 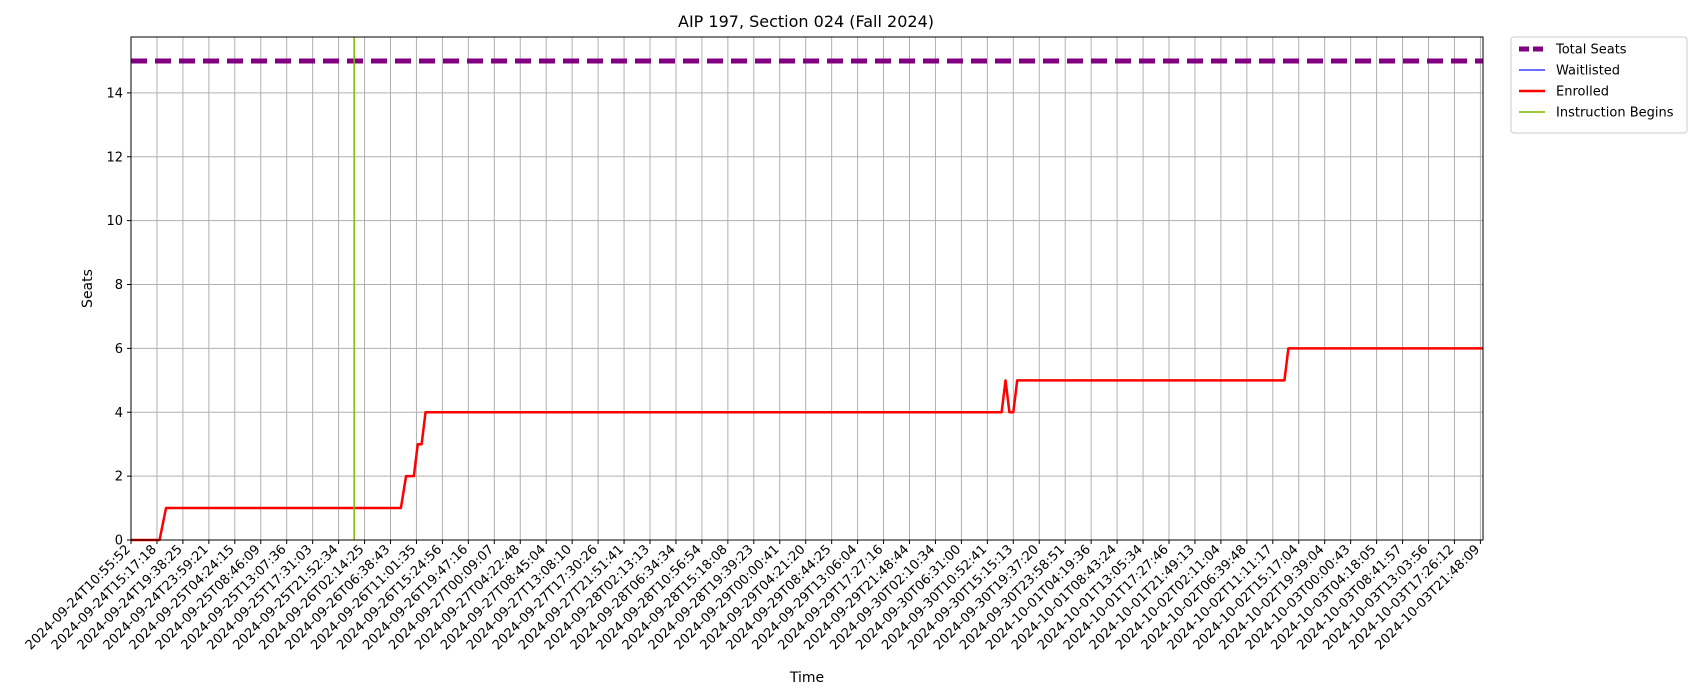 I want to click on y-tick-label: 0, so click(x=119, y=541).